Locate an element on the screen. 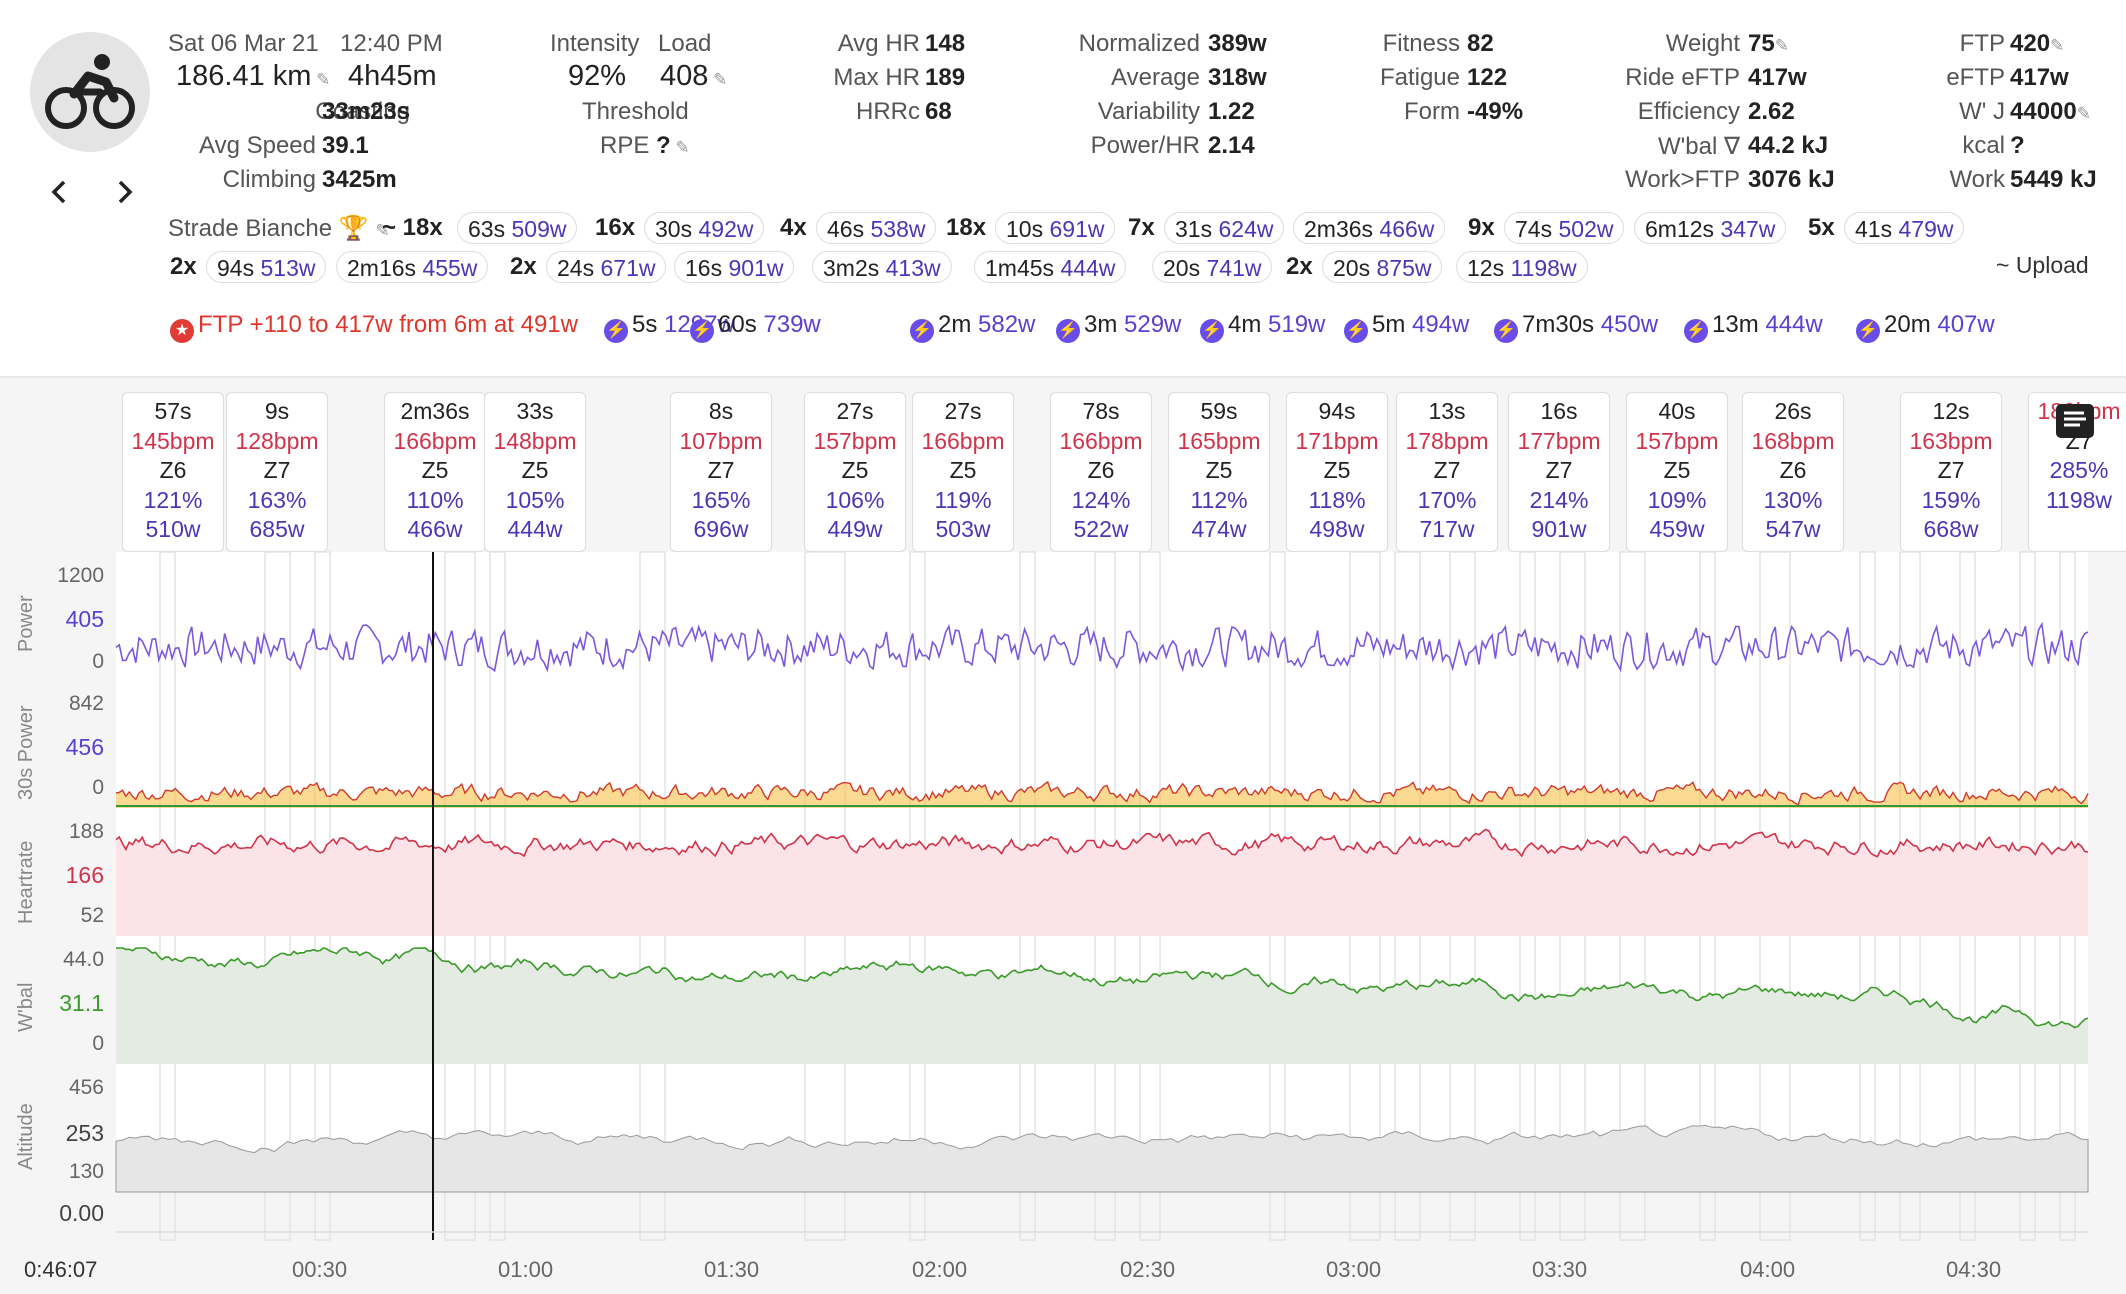 The height and width of the screenshot is (1294, 2126). card-zone: Z6 is located at coordinates (1793, 470).